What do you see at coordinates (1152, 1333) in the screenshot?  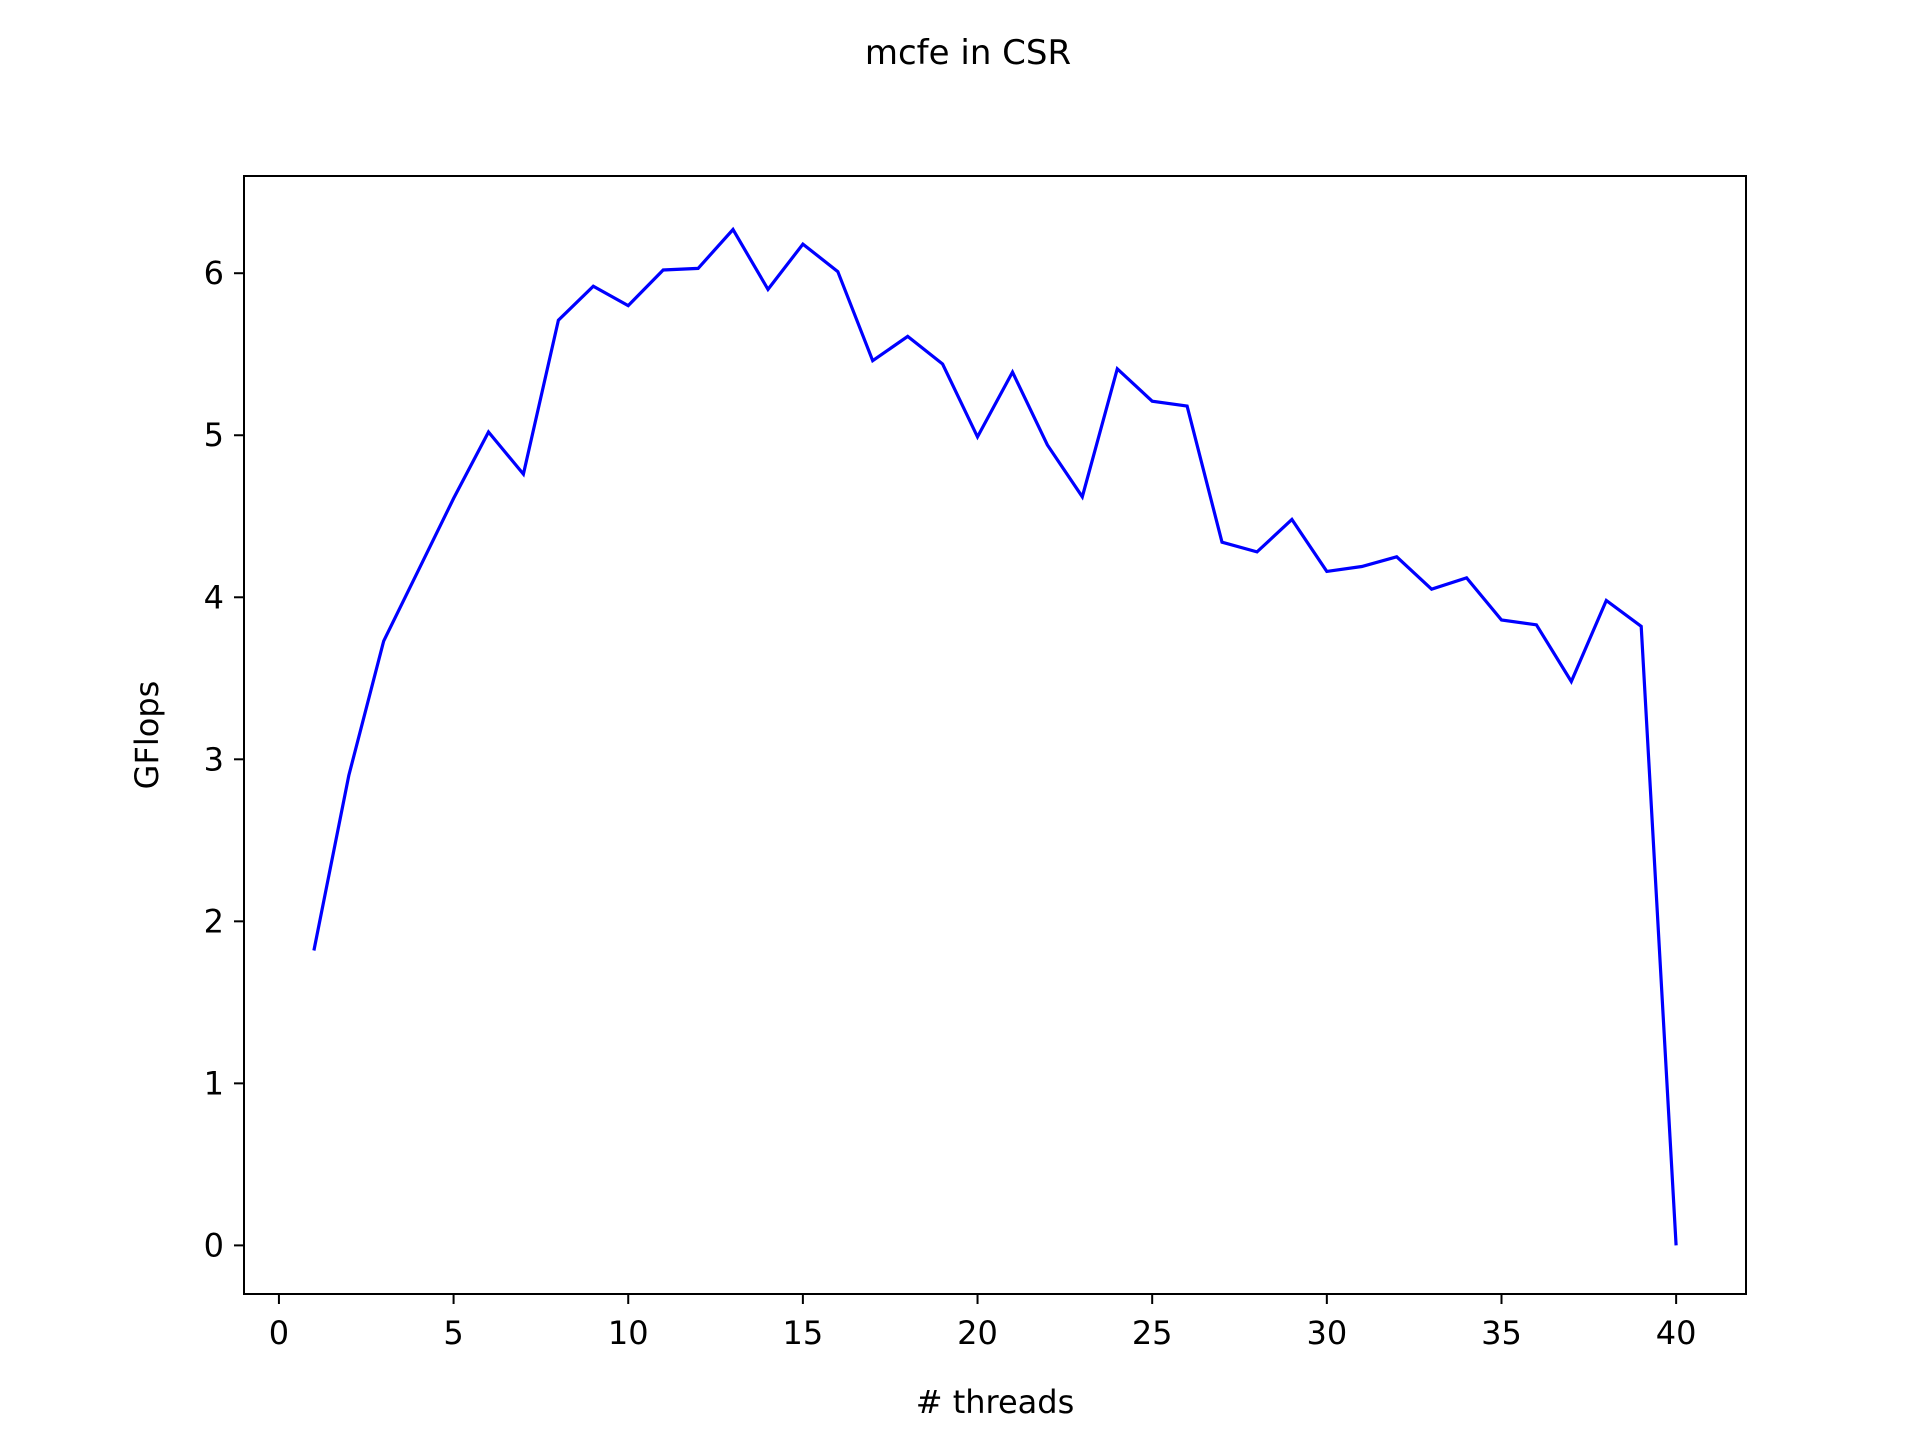 I see `x-tick-label: 25` at bounding box center [1152, 1333].